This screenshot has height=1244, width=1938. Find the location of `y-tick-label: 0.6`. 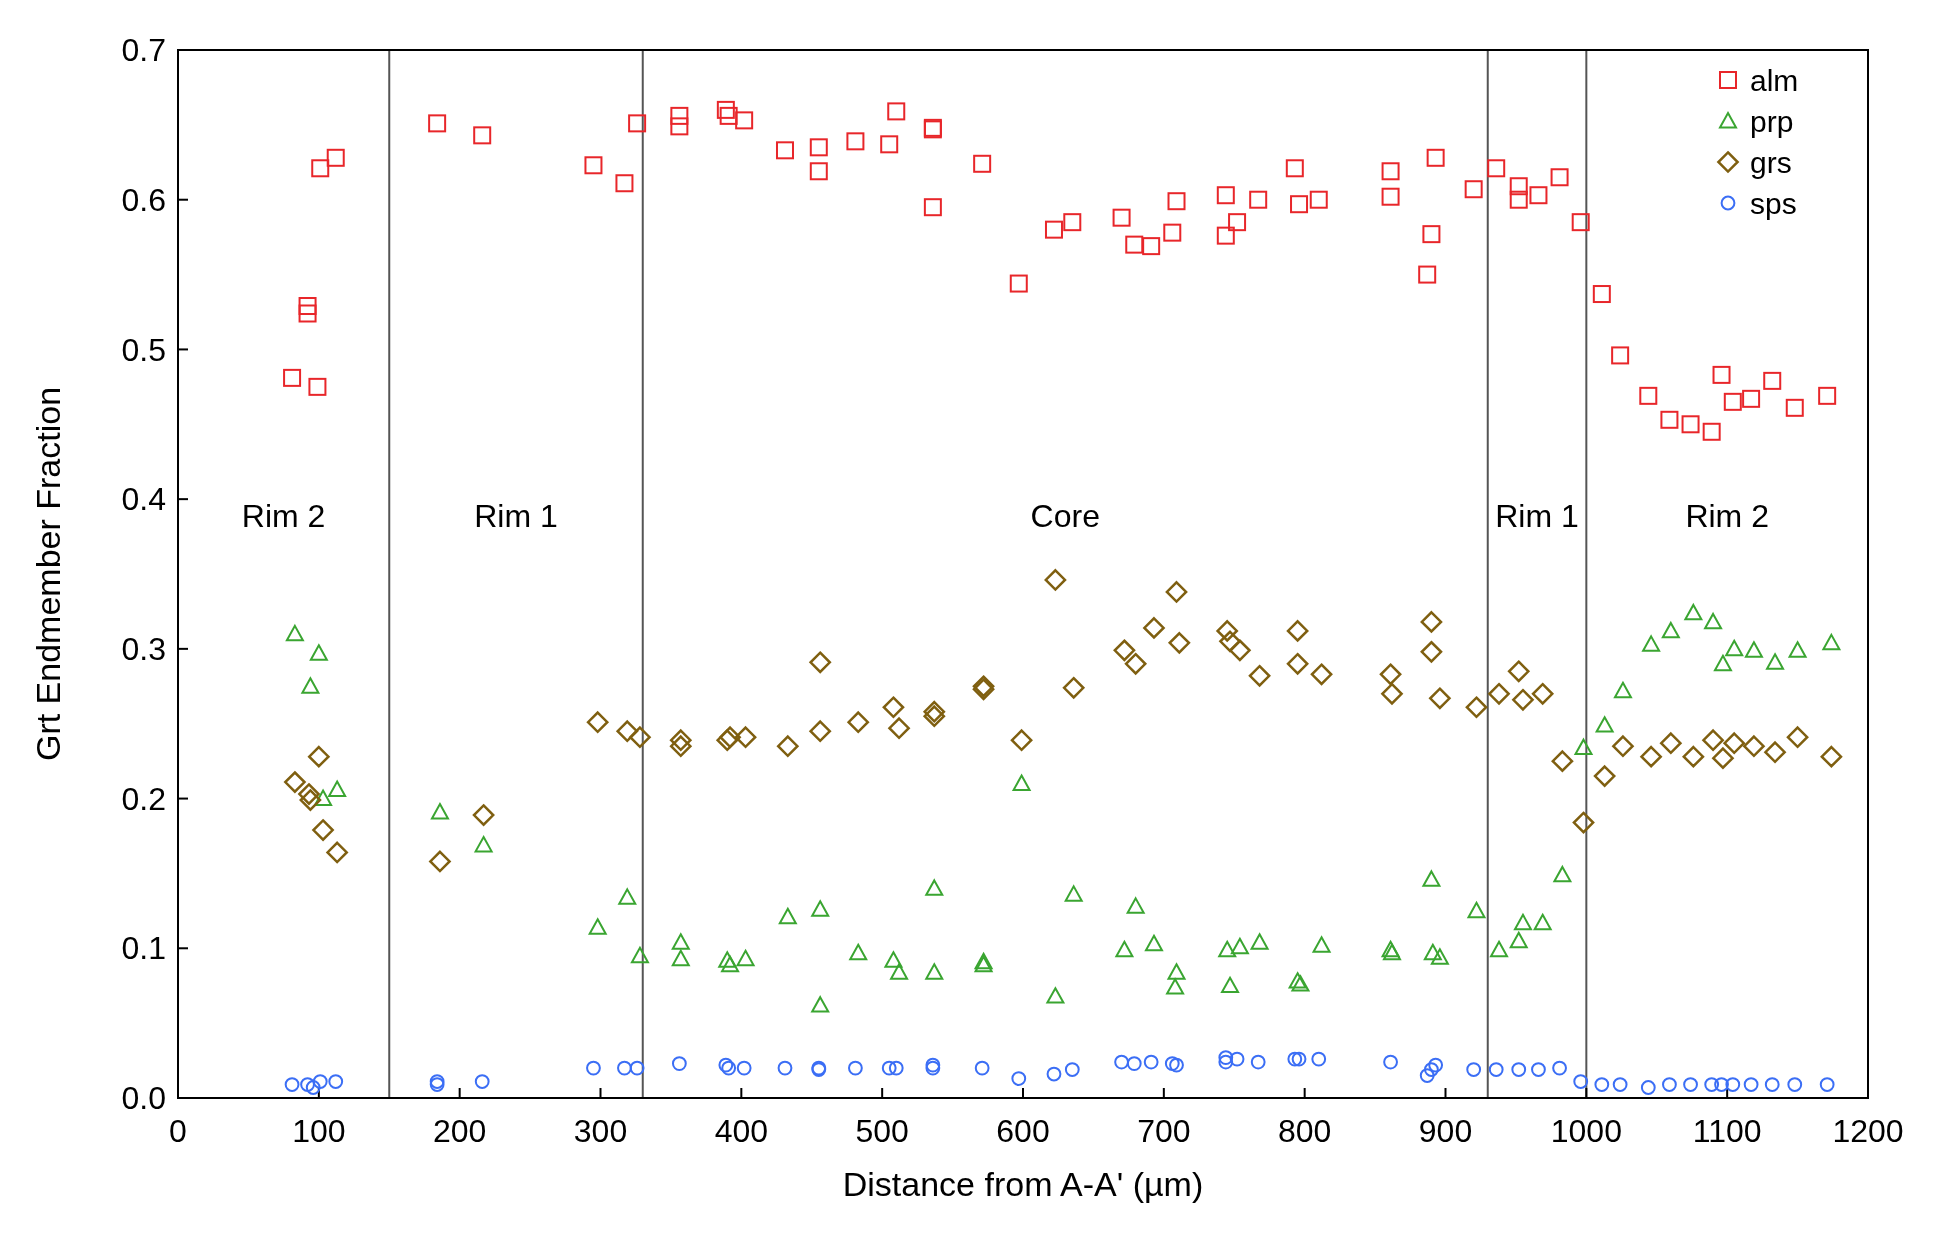

y-tick-label: 0.6 is located at coordinates (143, 199).